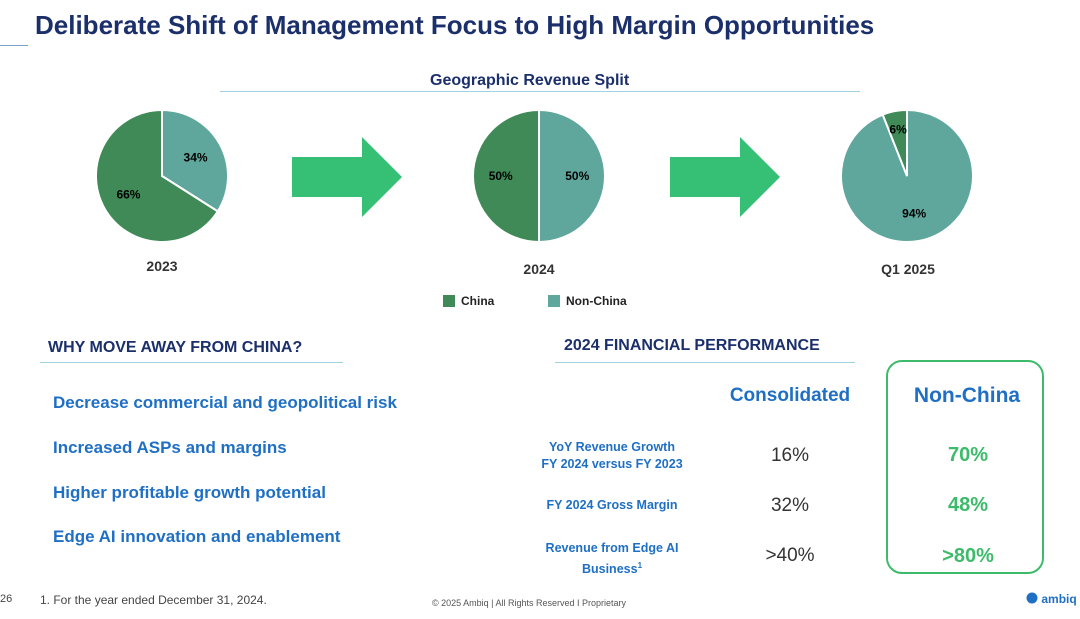  Describe the element at coordinates (968, 455) in the screenshot. I see `value-non-china: 70%` at that location.